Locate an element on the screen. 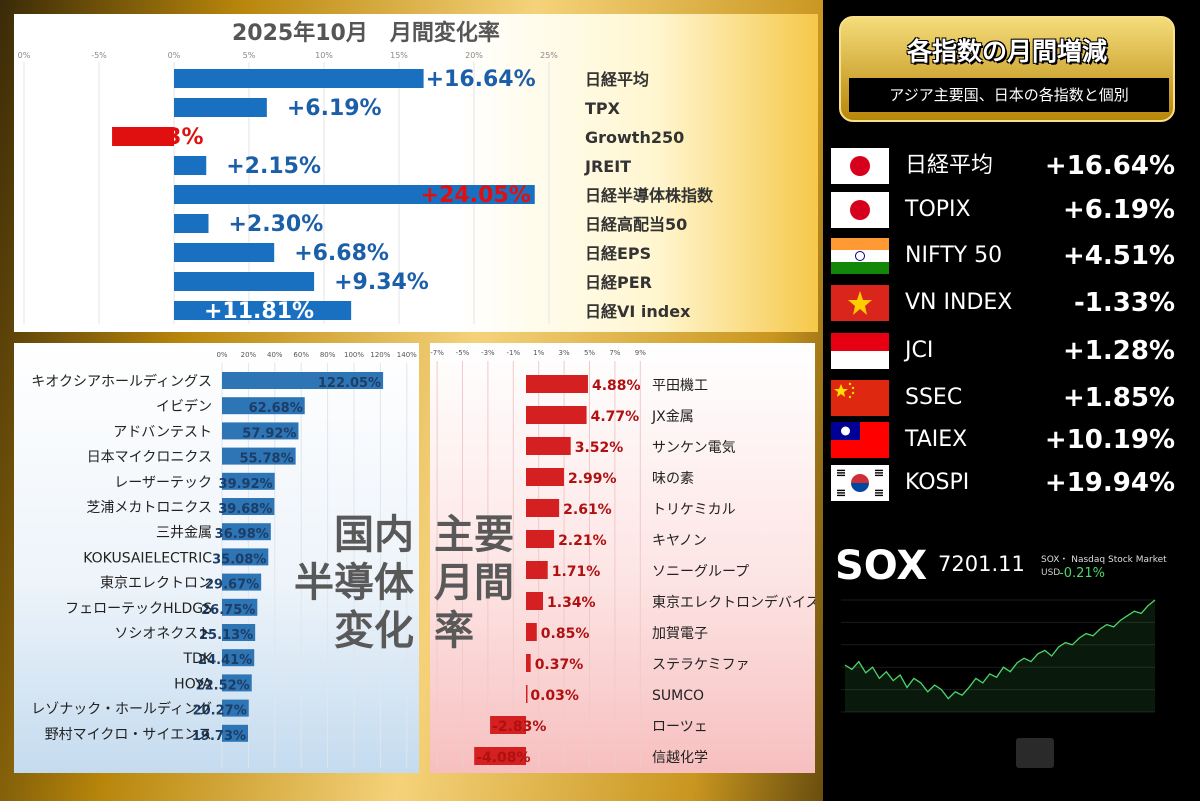 This screenshot has width=1200, height=801. data-label: +9.34% is located at coordinates (381, 282).